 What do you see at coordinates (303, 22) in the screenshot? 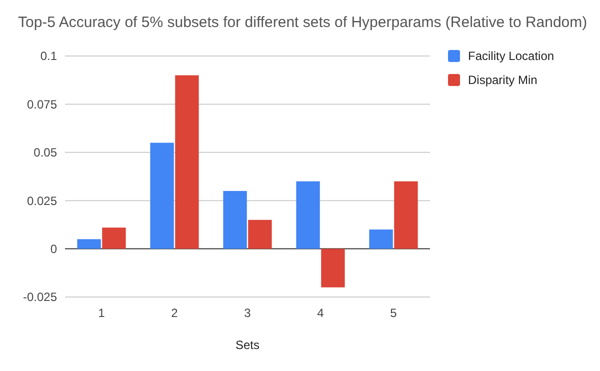
I see `chart-title: Top-5 Accuracy of 5% subsets for different sets of Hyperparams (Relative to Random)` at bounding box center [303, 22].